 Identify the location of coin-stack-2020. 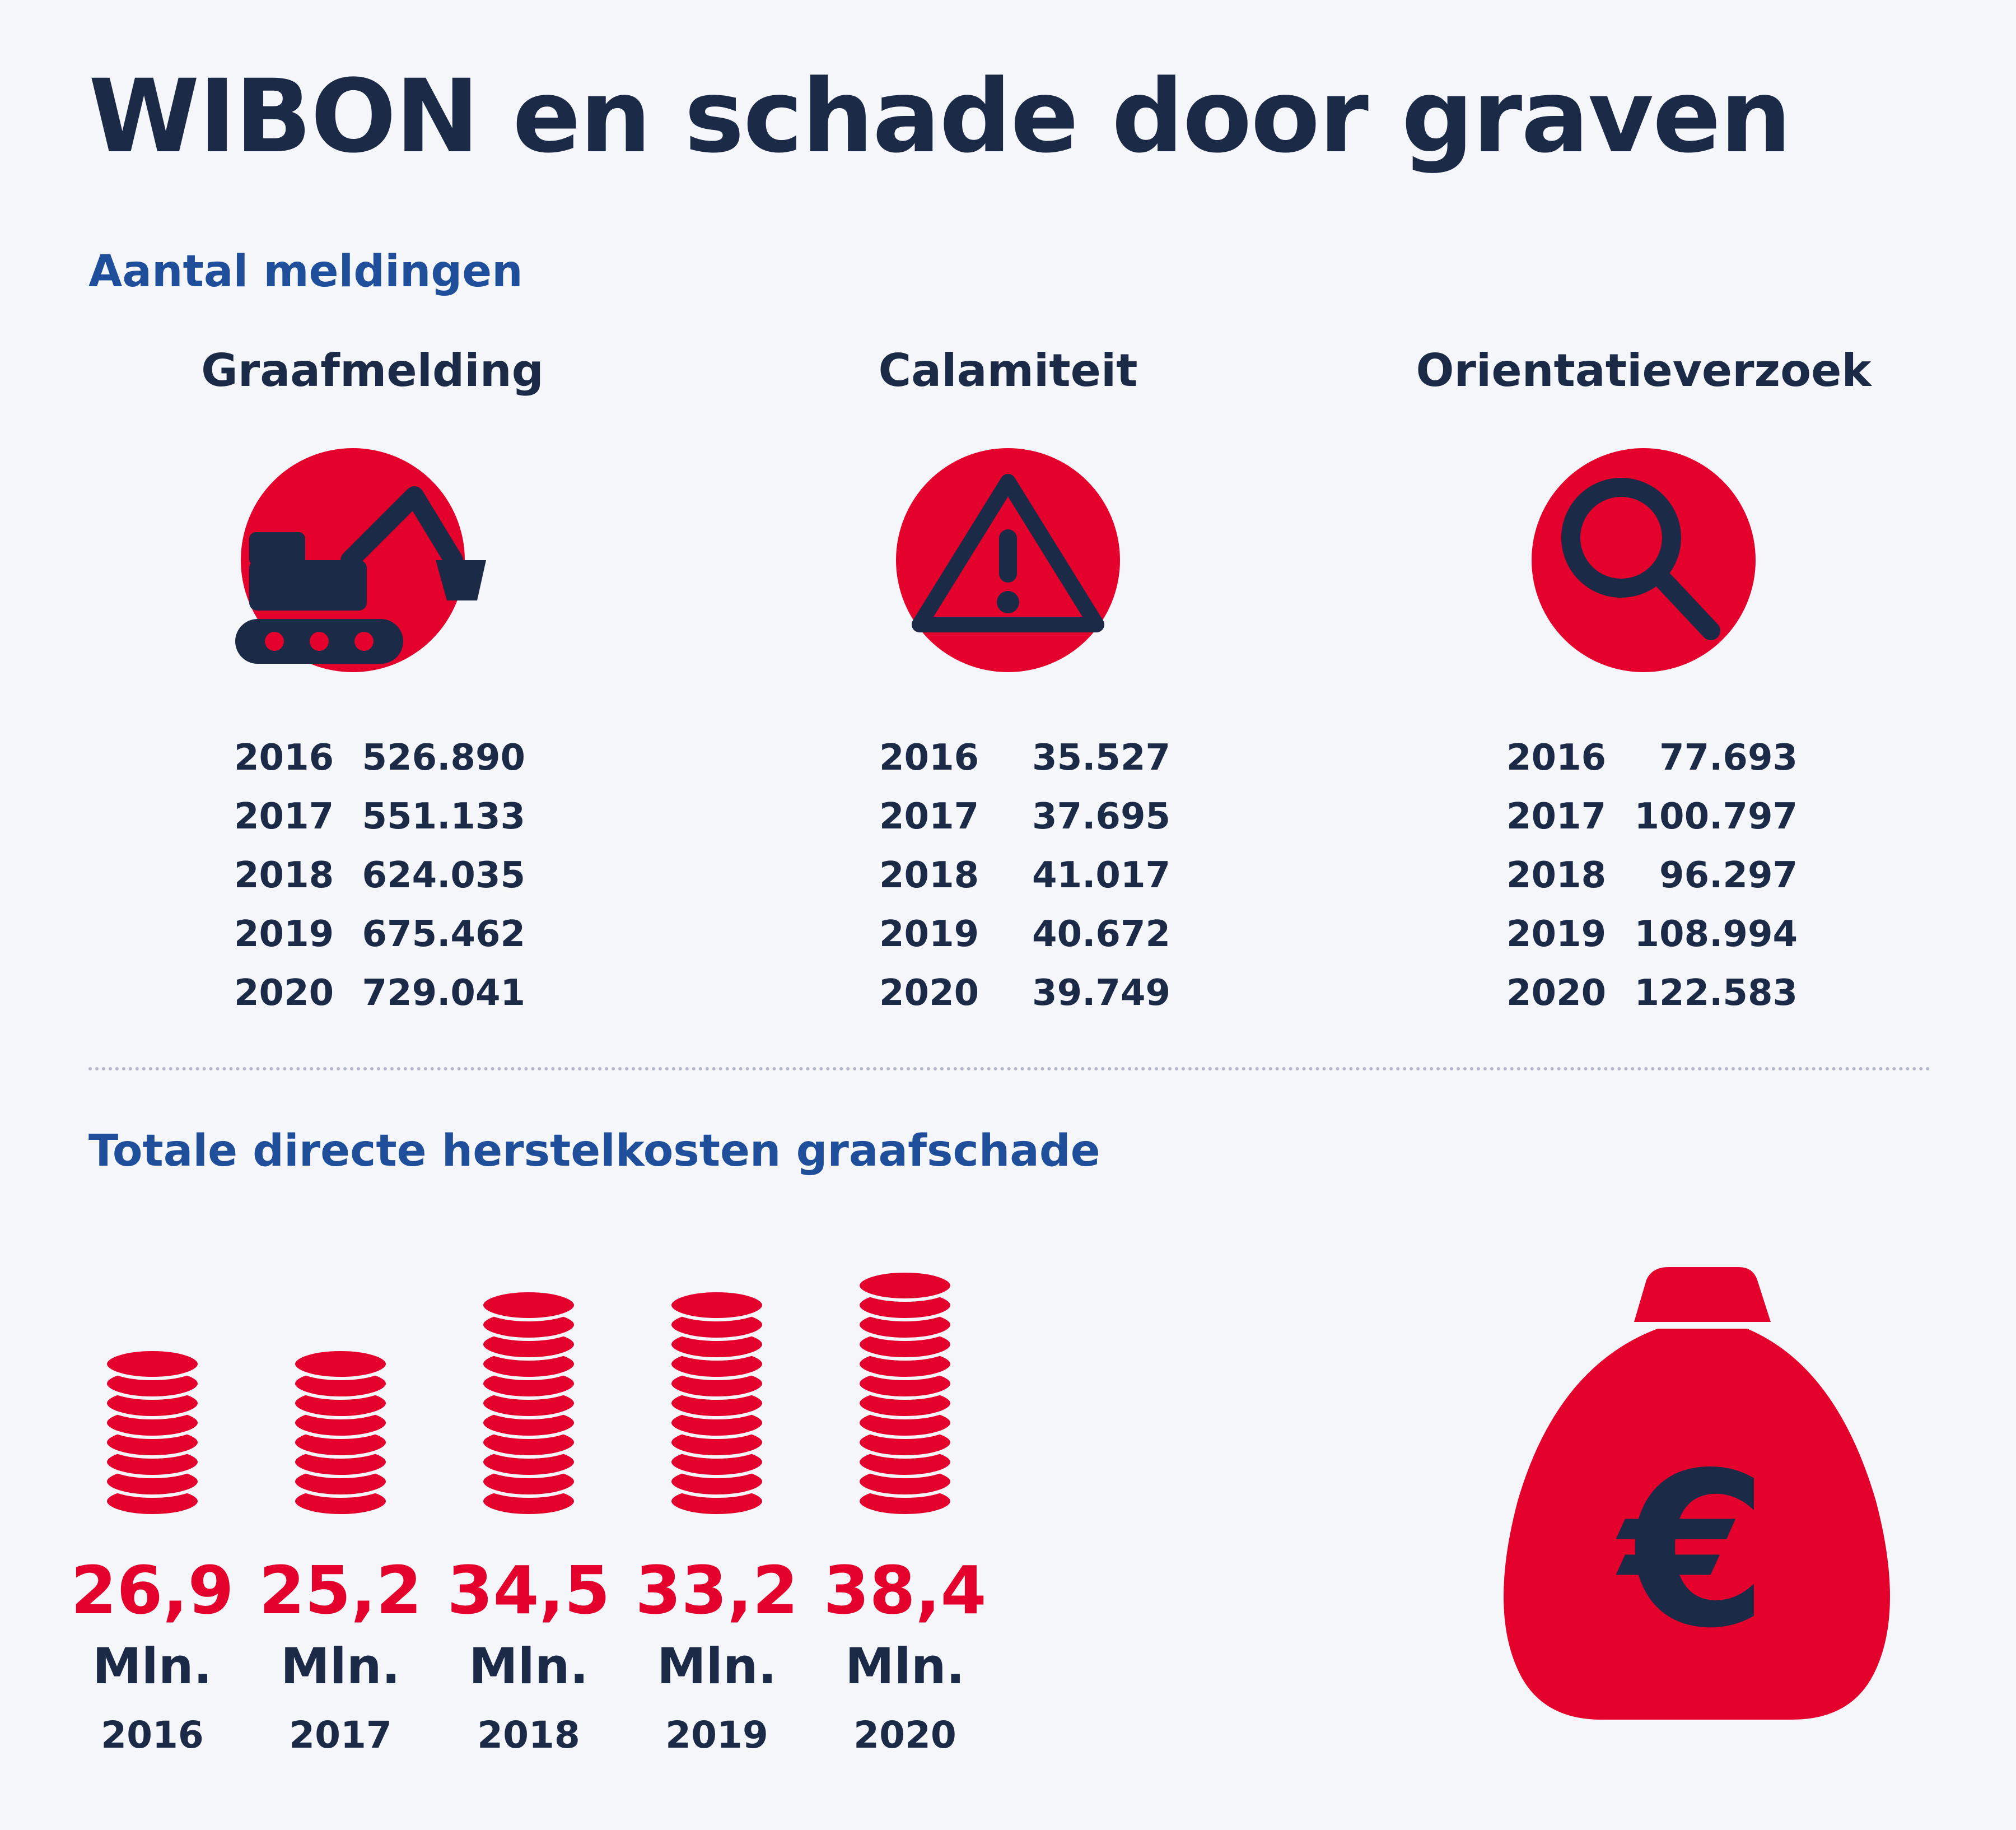
(905, 1393).